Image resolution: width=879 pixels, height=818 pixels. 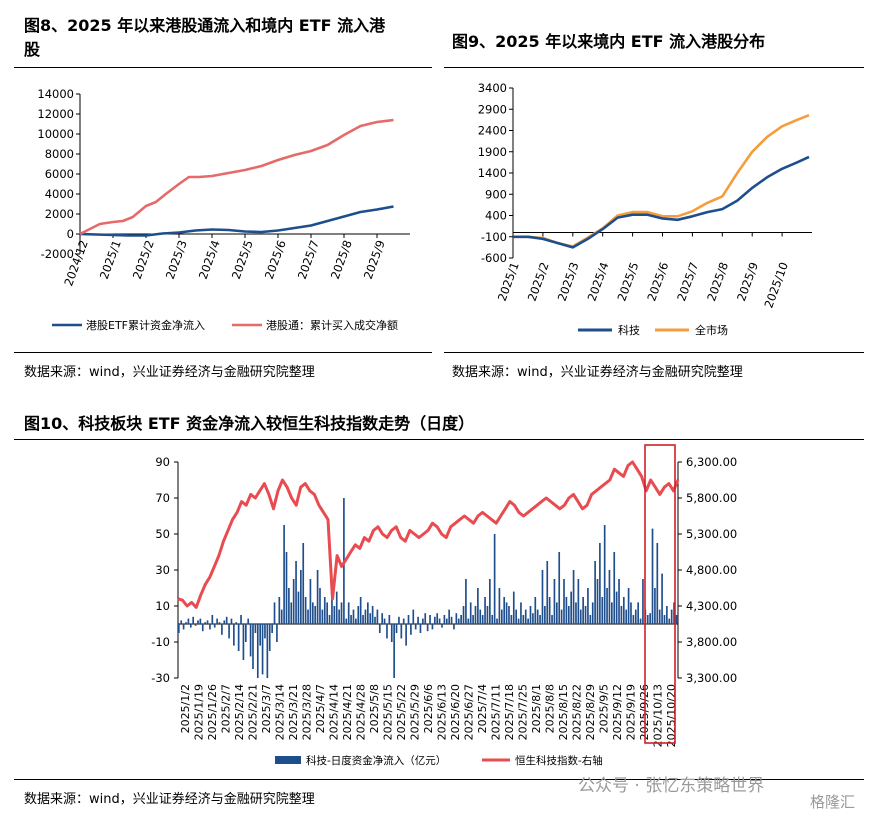 What do you see at coordinates (631, 712) in the screenshot?
I see `fig10-x-tick-label: 2025/9/19` at bounding box center [631, 712].